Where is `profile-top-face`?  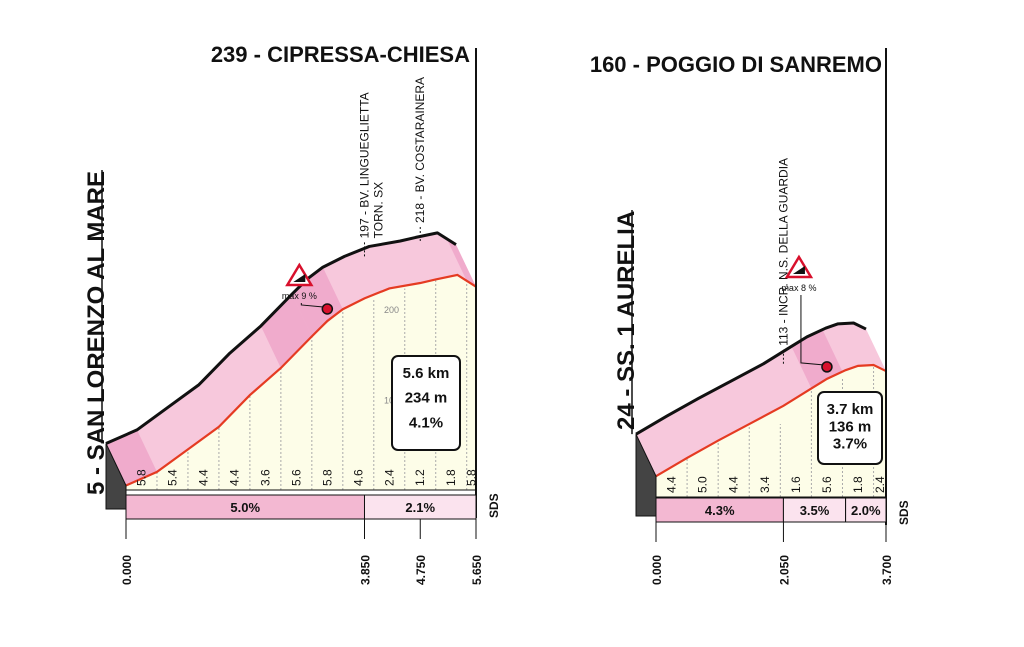
profile-top-face is located at coordinates (291, 359).